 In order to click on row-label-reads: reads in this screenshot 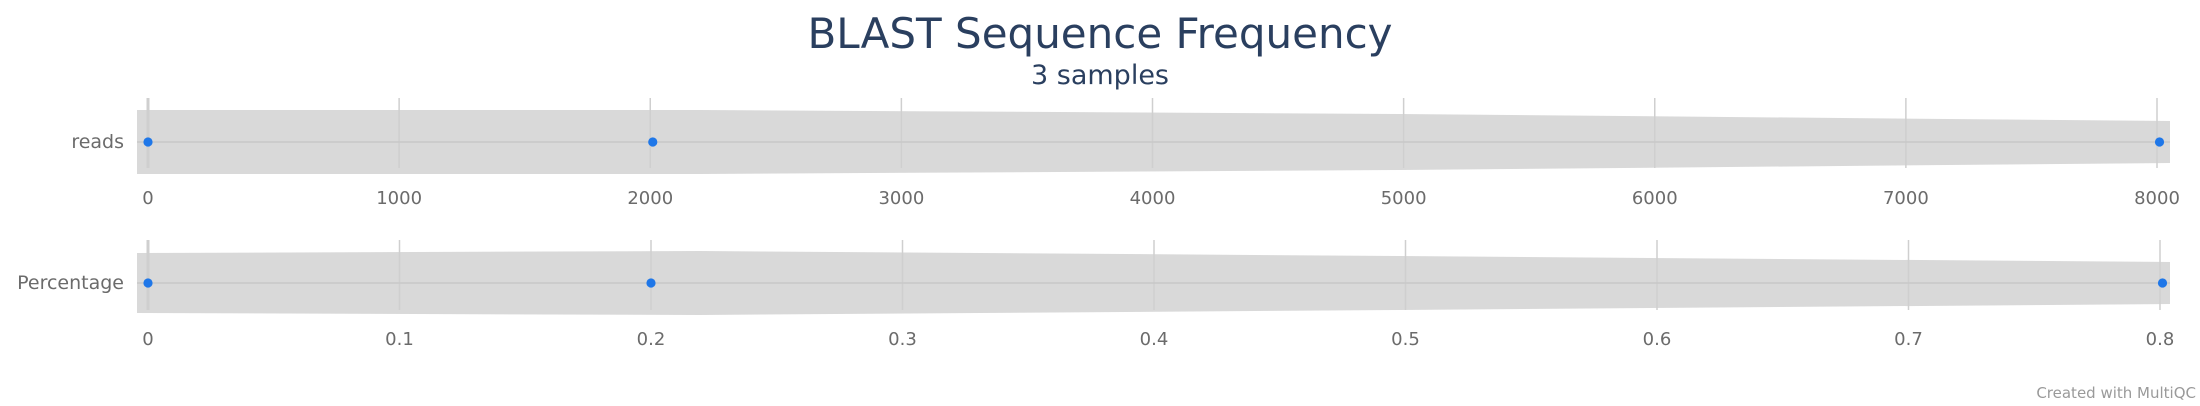, I will do `click(97, 142)`.